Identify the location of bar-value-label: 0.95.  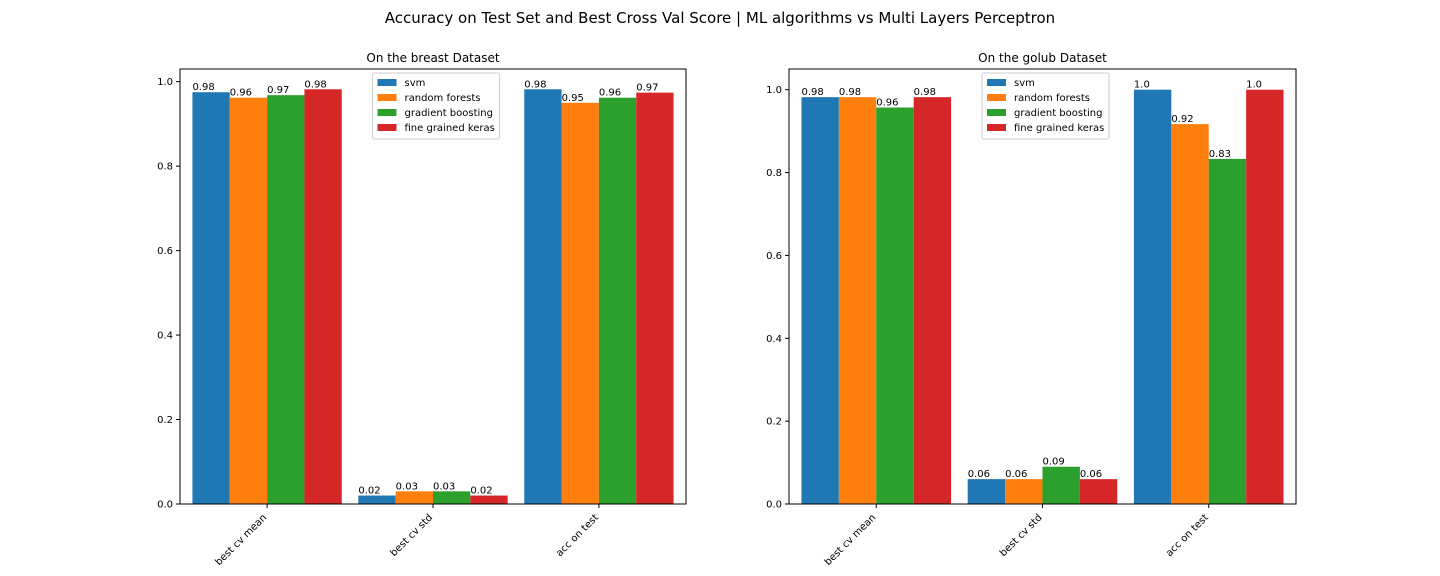
(573, 98).